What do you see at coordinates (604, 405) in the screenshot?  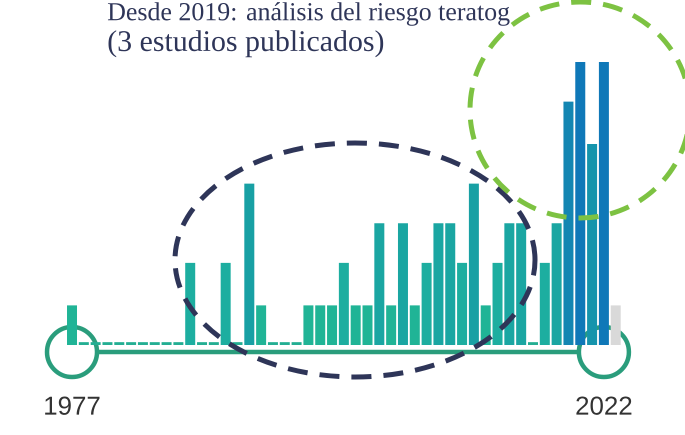 I see `x-tick-label: 2022` at bounding box center [604, 405].